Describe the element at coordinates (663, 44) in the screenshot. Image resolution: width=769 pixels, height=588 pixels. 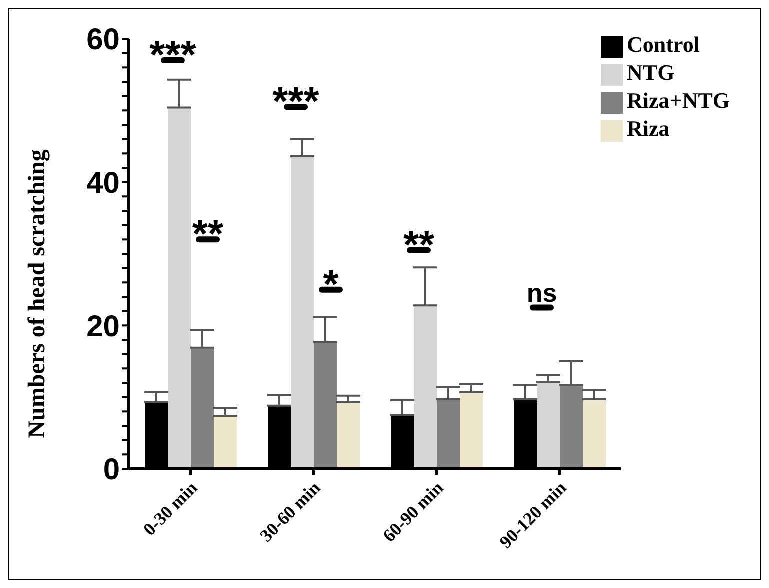
I see `legend-label: Control` at that location.